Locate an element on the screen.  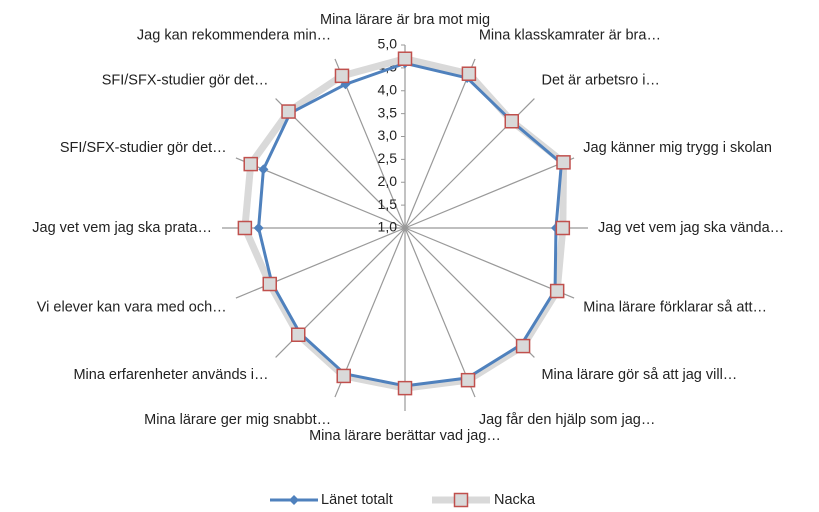
y-tick-label: 2,5 is located at coordinates (388, 158).